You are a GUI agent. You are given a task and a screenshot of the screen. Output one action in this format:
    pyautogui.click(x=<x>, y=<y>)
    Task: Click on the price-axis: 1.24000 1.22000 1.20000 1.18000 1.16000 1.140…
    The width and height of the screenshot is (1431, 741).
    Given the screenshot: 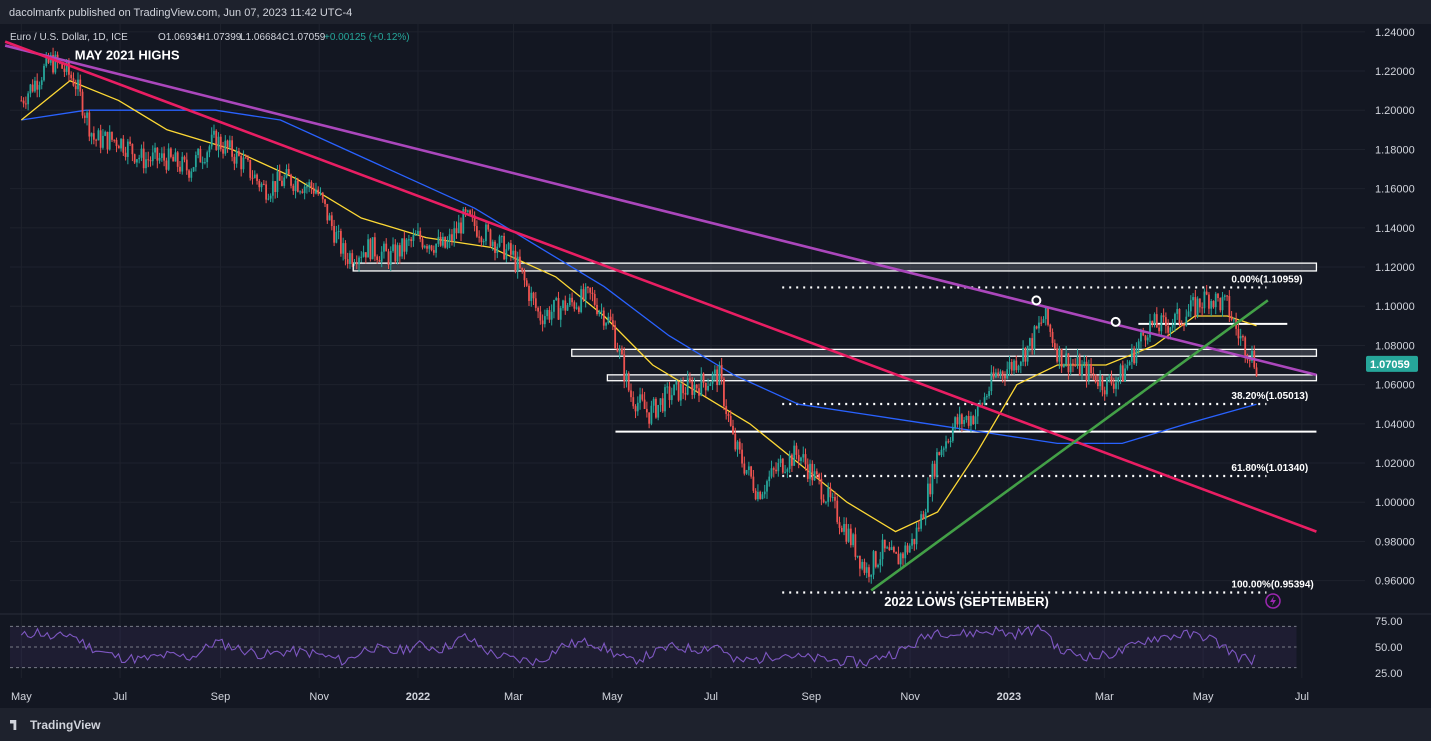 What is the action you would take?
    pyautogui.click(x=1392, y=353)
    